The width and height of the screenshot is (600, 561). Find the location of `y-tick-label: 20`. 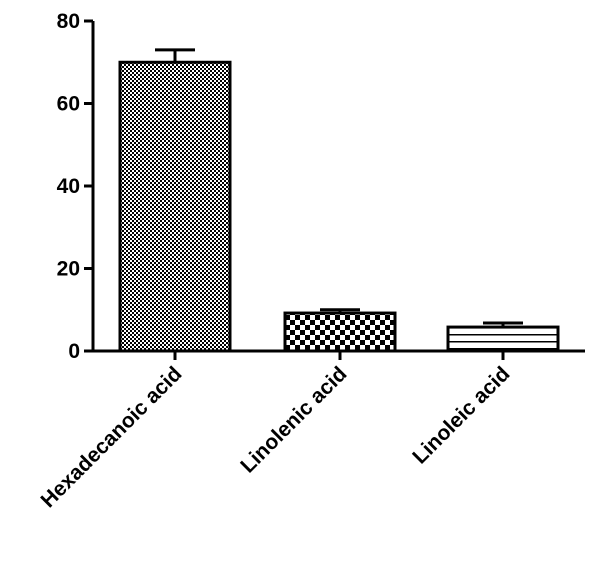

y-tick-label: 20 is located at coordinates (68, 269).